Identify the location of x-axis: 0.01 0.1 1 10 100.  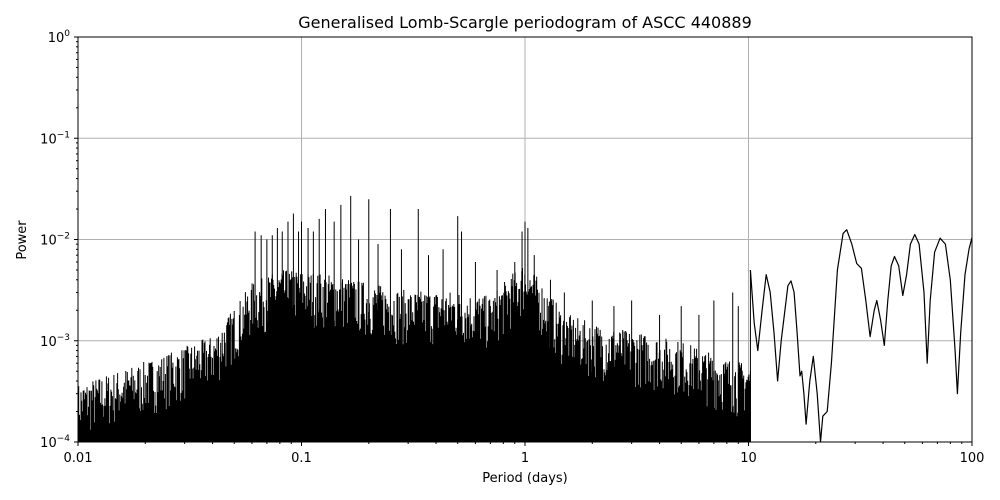
(524, 454).